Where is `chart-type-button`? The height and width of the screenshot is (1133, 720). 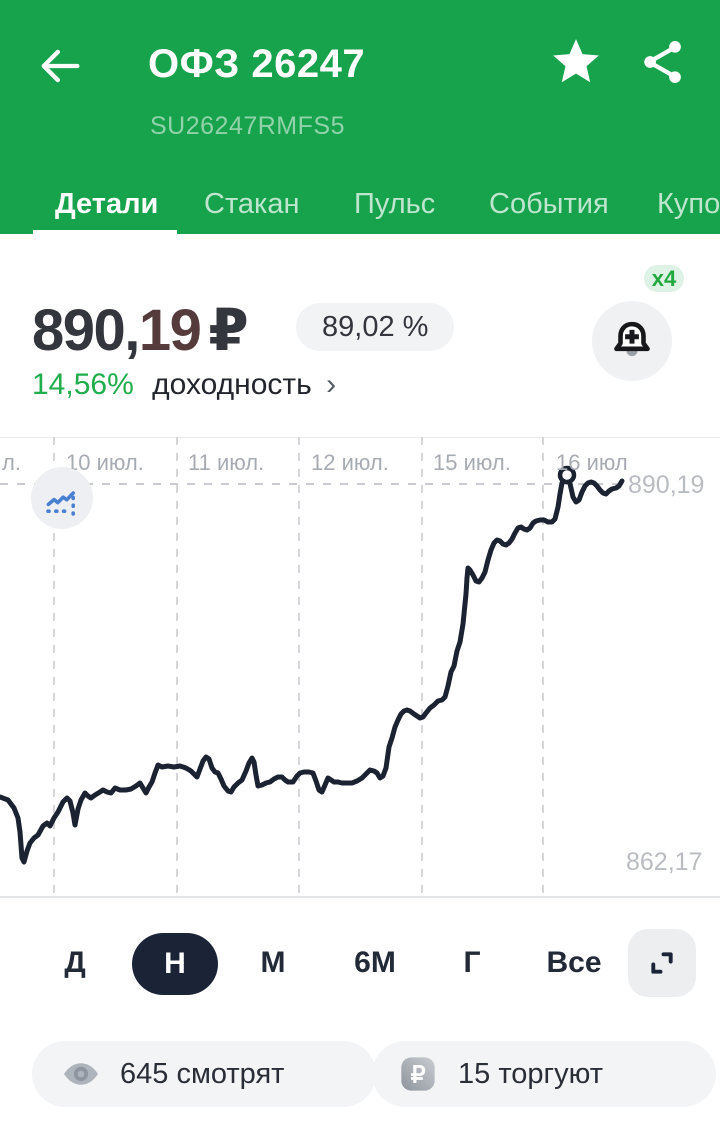 chart-type-button is located at coordinates (62, 498).